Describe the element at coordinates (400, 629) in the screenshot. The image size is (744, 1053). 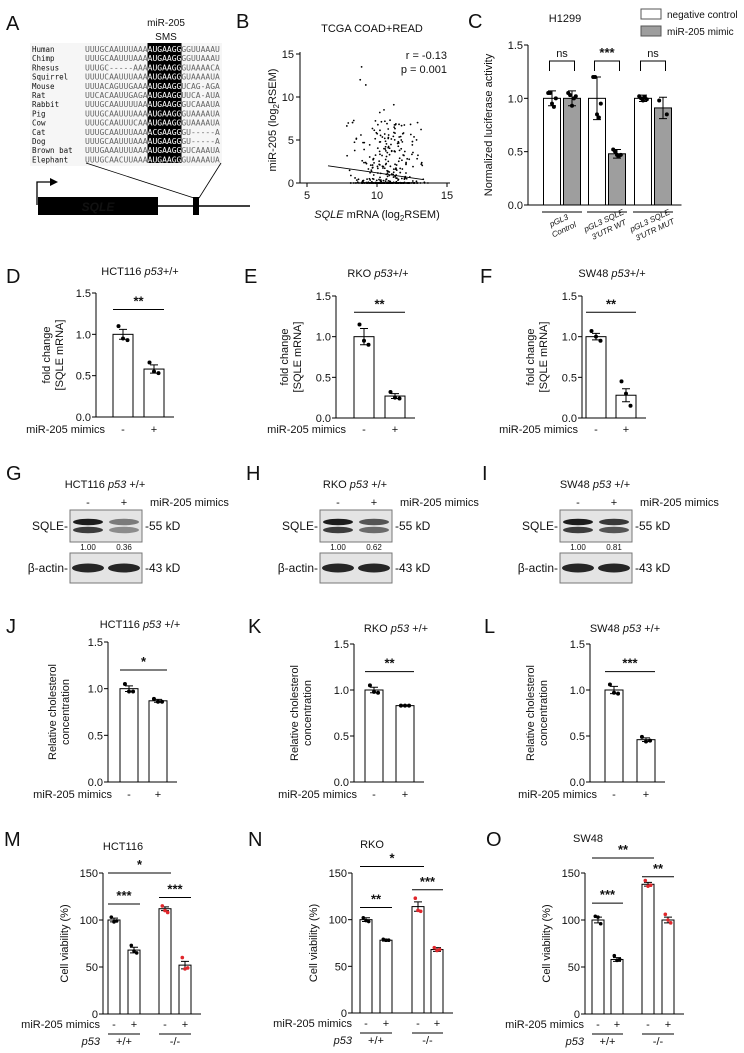
I see `chart-title-part: p53` at that location.